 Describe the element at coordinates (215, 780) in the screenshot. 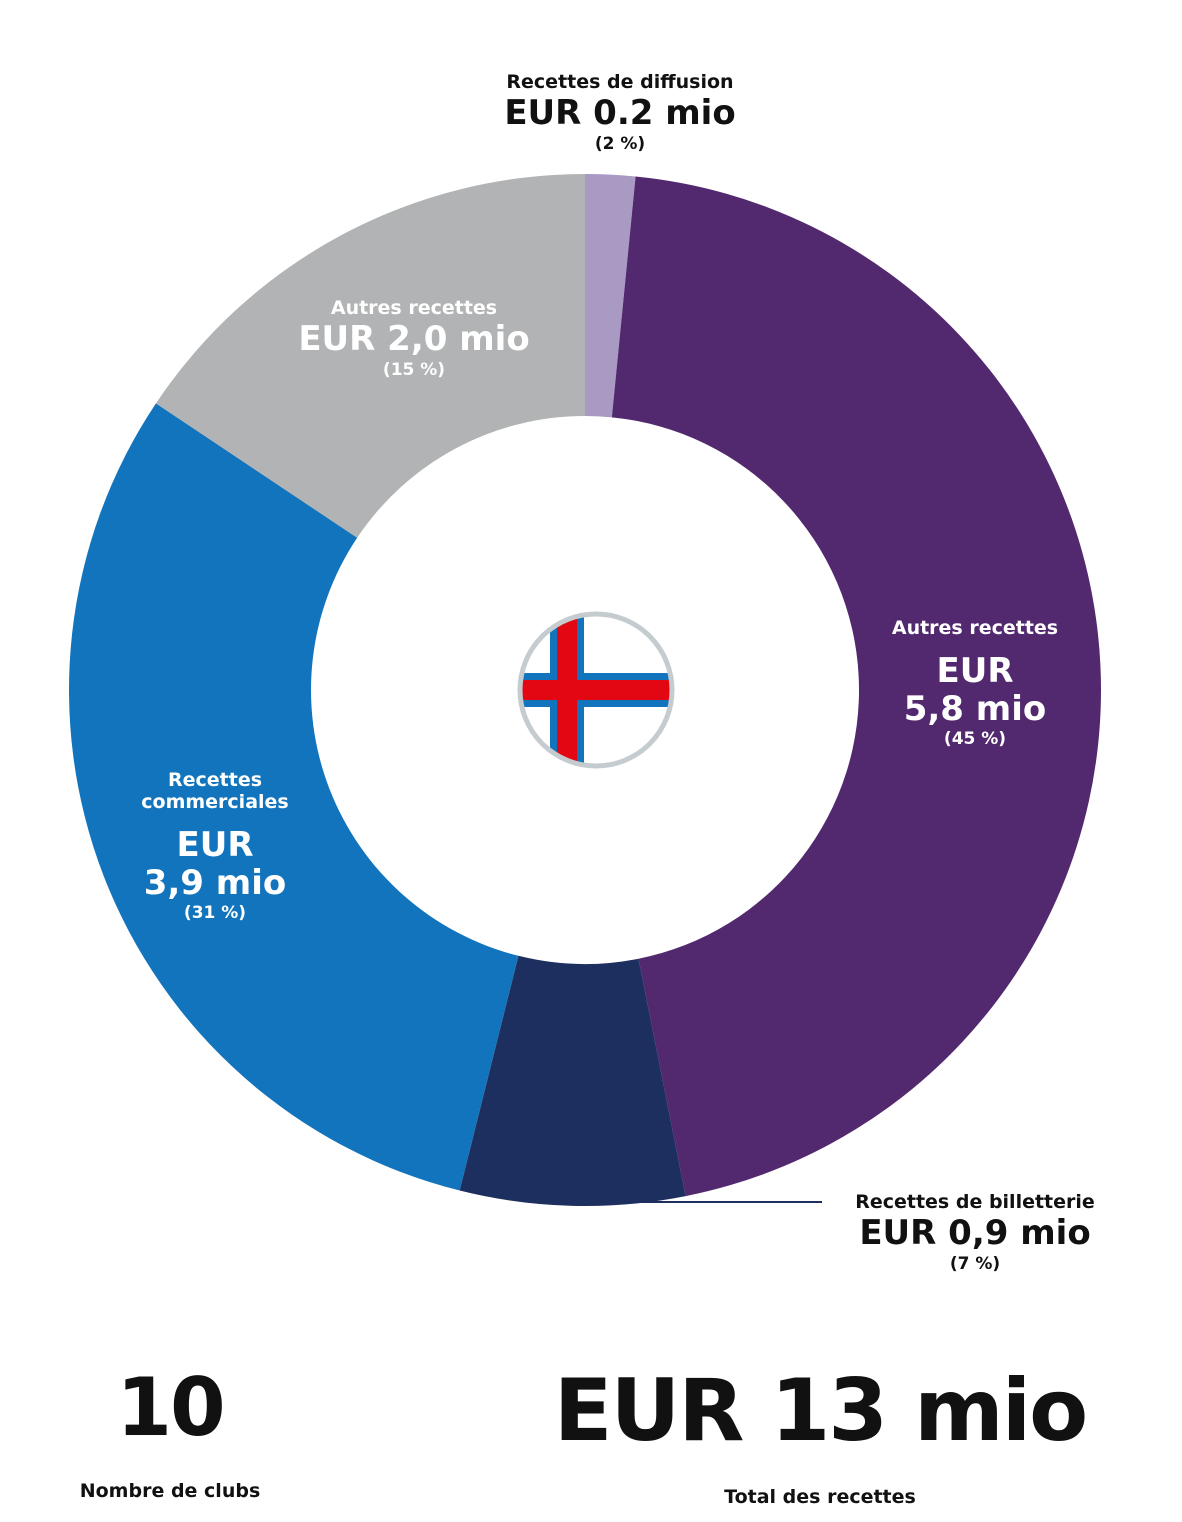

I see `slice-name-line-1: Recettes` at that location.